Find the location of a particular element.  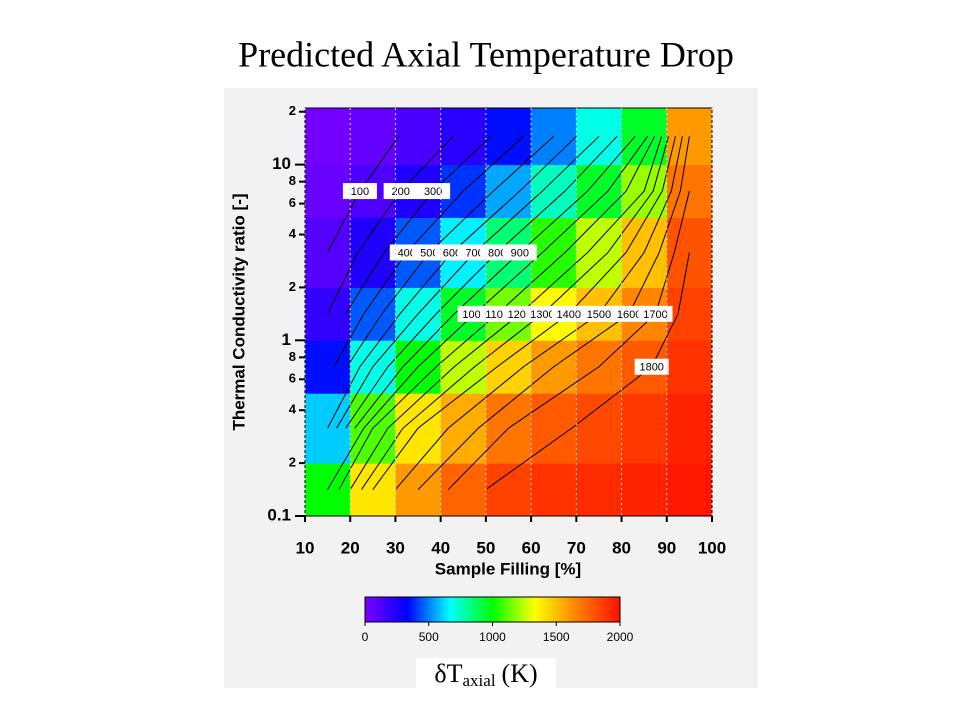

colorbar-tick-label: 1500 is located at coordinates (556, 637).